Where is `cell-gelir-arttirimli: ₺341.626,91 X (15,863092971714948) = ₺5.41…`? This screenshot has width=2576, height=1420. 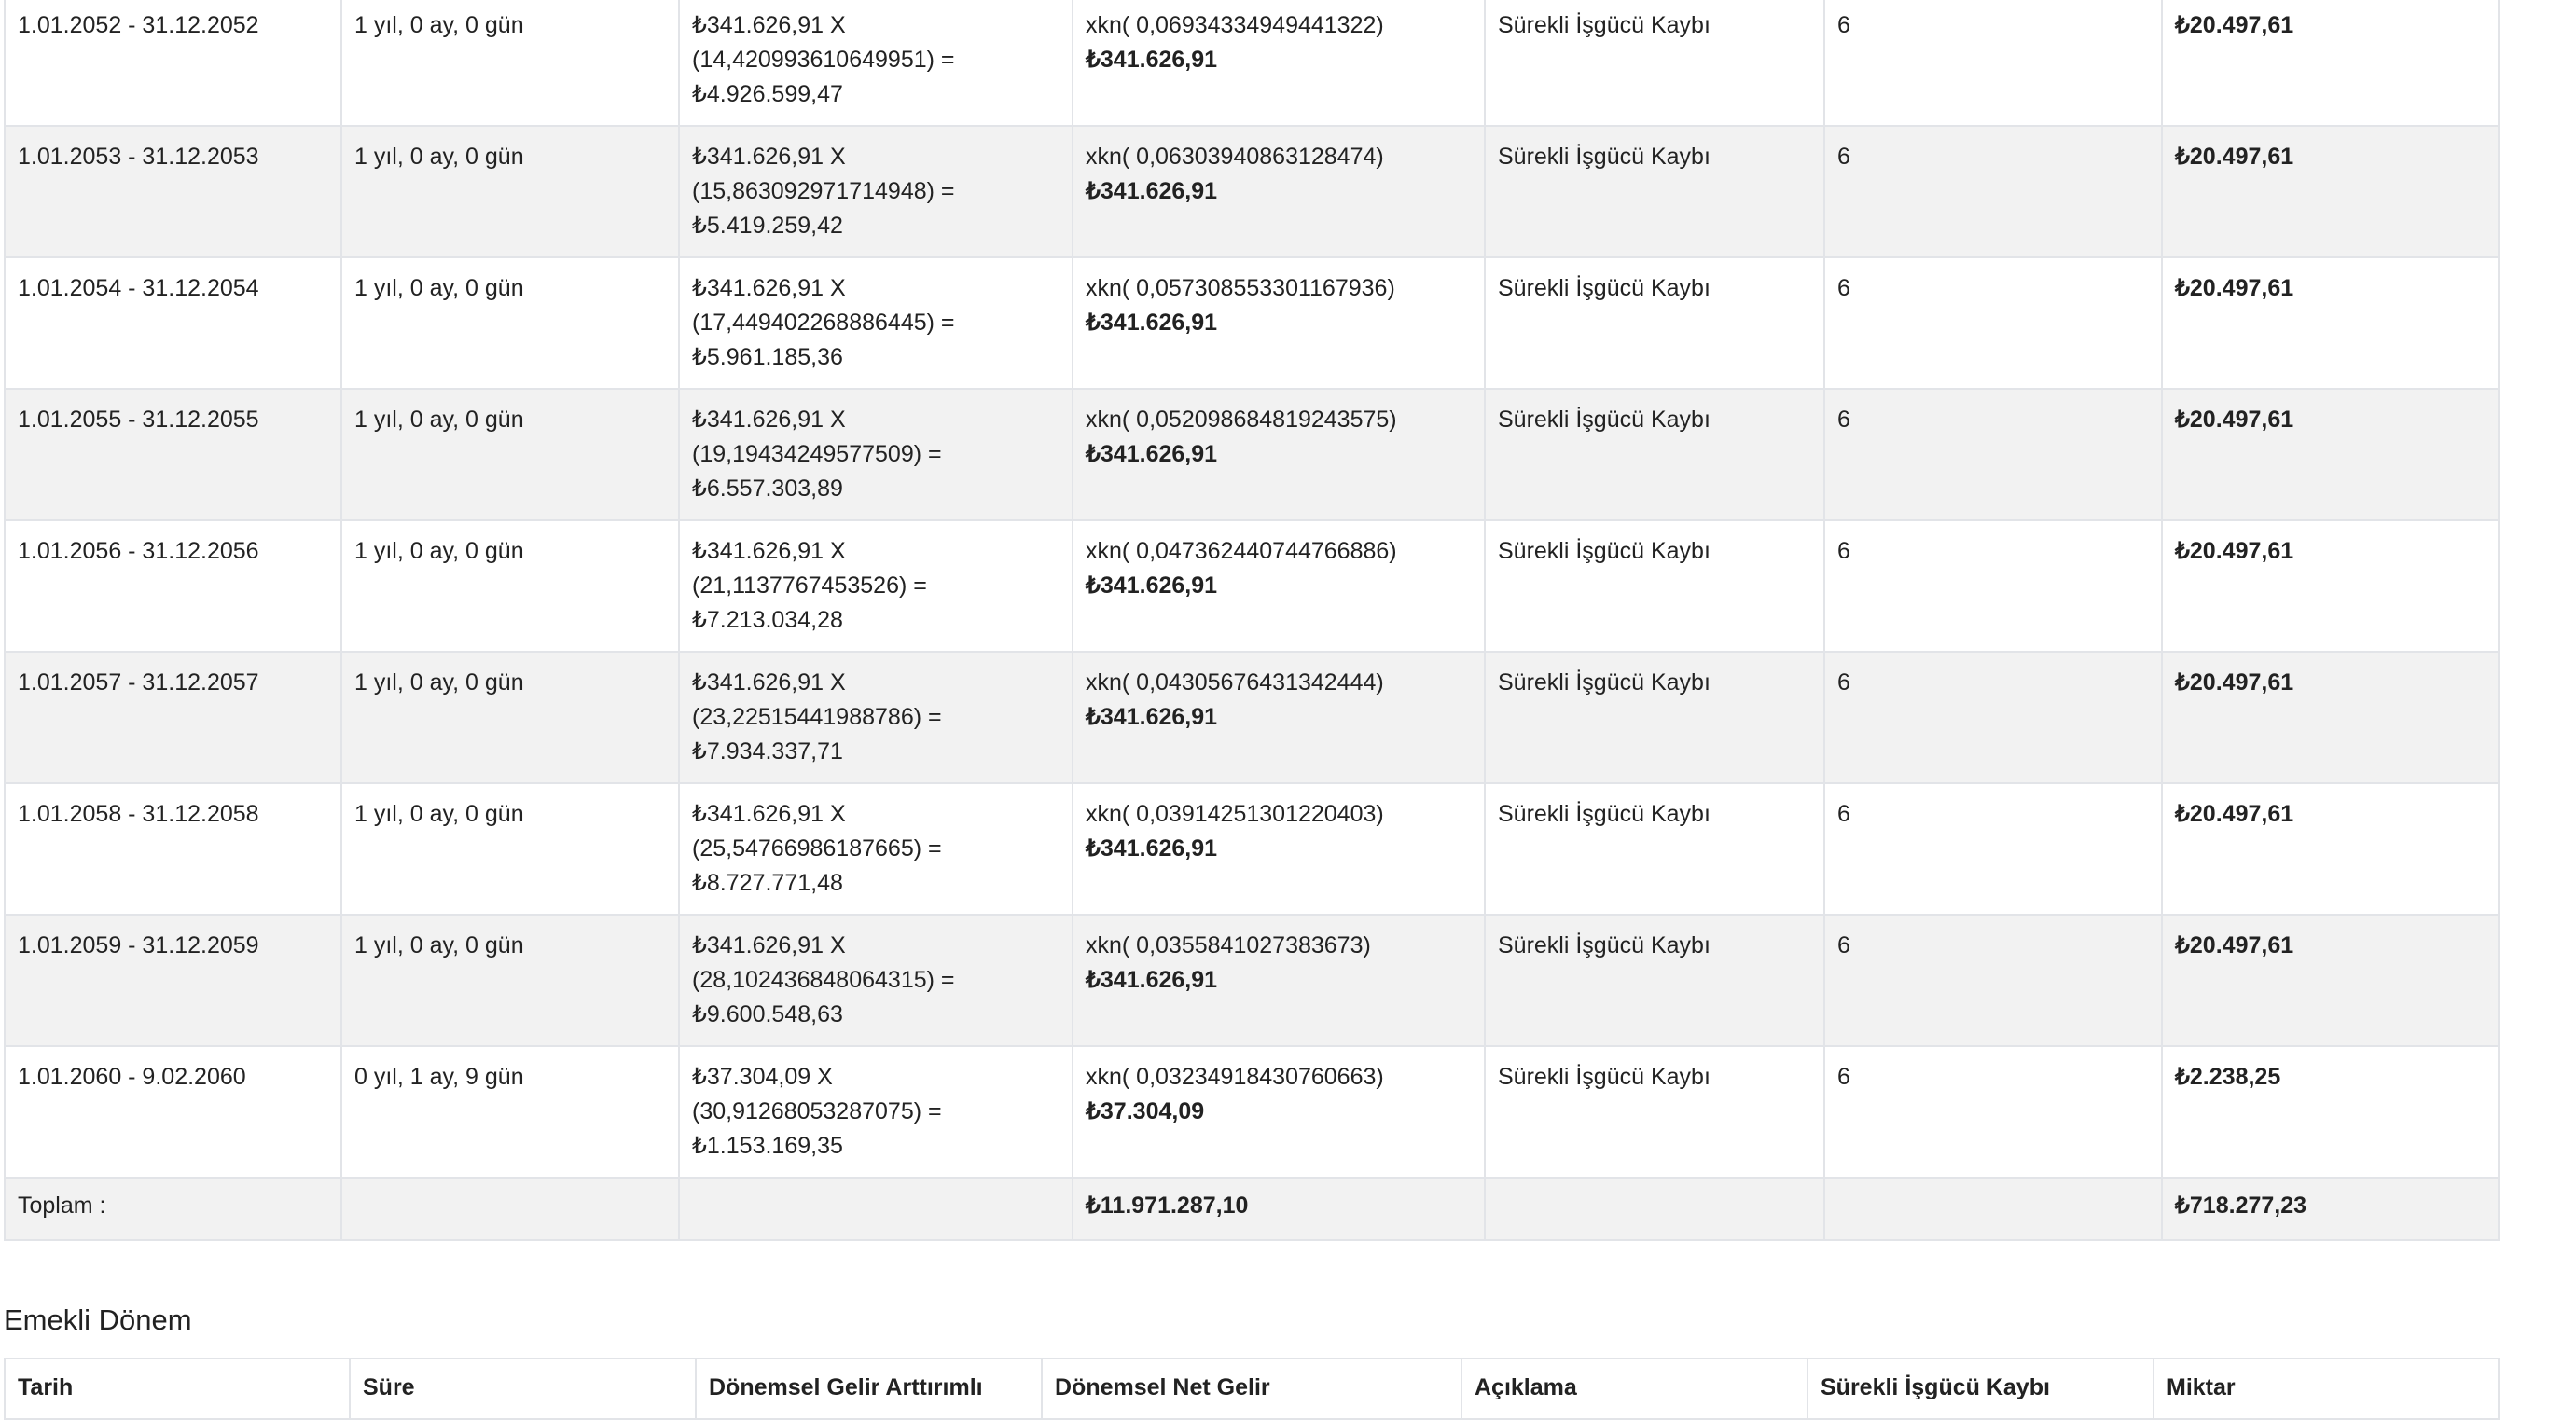 cell-gelir-arttirimli: ₺341.626,91 X (15,863092971714948) = ₺5.41… is located at coordinates (875, 191).